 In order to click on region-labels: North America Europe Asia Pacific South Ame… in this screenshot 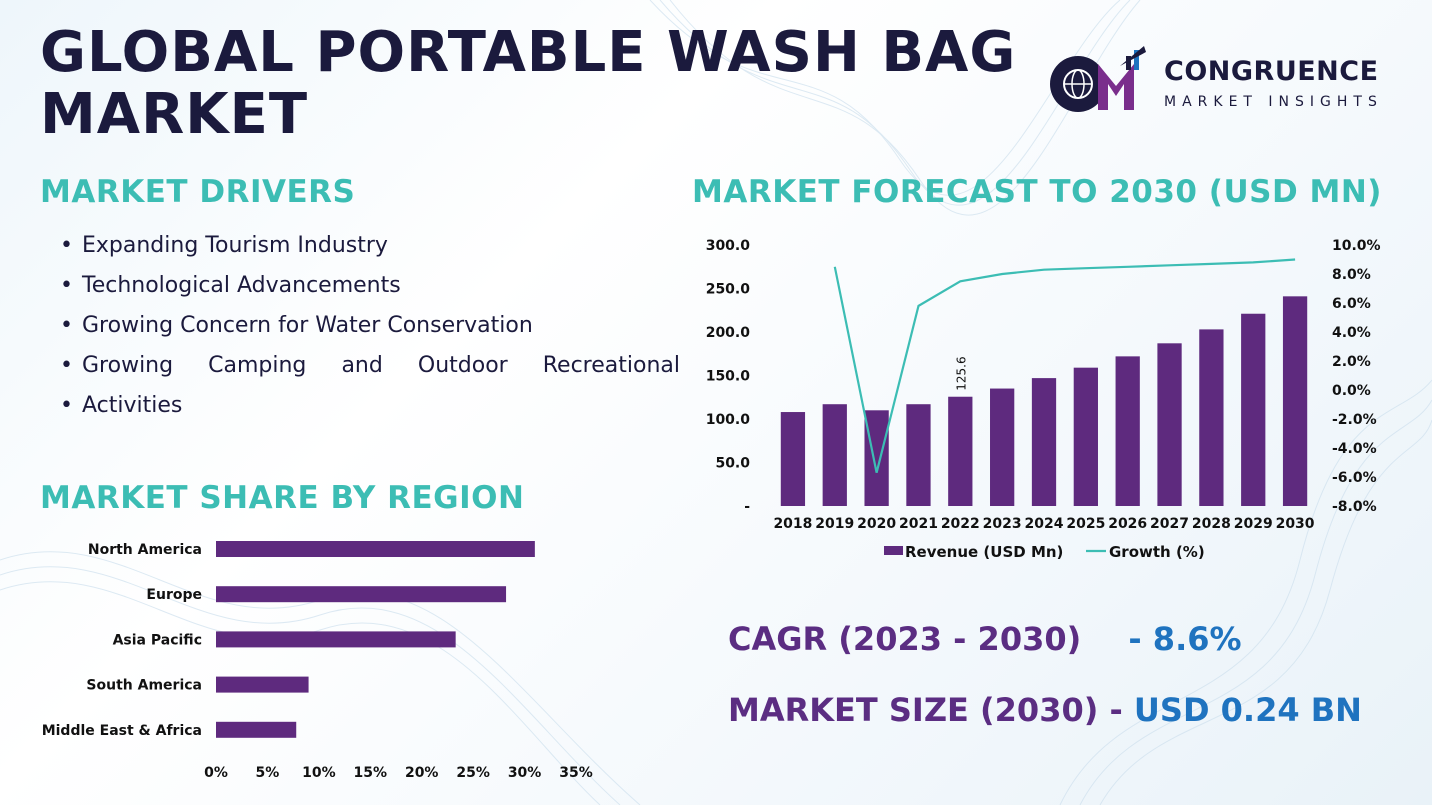, I will do `click(122, 640)`.